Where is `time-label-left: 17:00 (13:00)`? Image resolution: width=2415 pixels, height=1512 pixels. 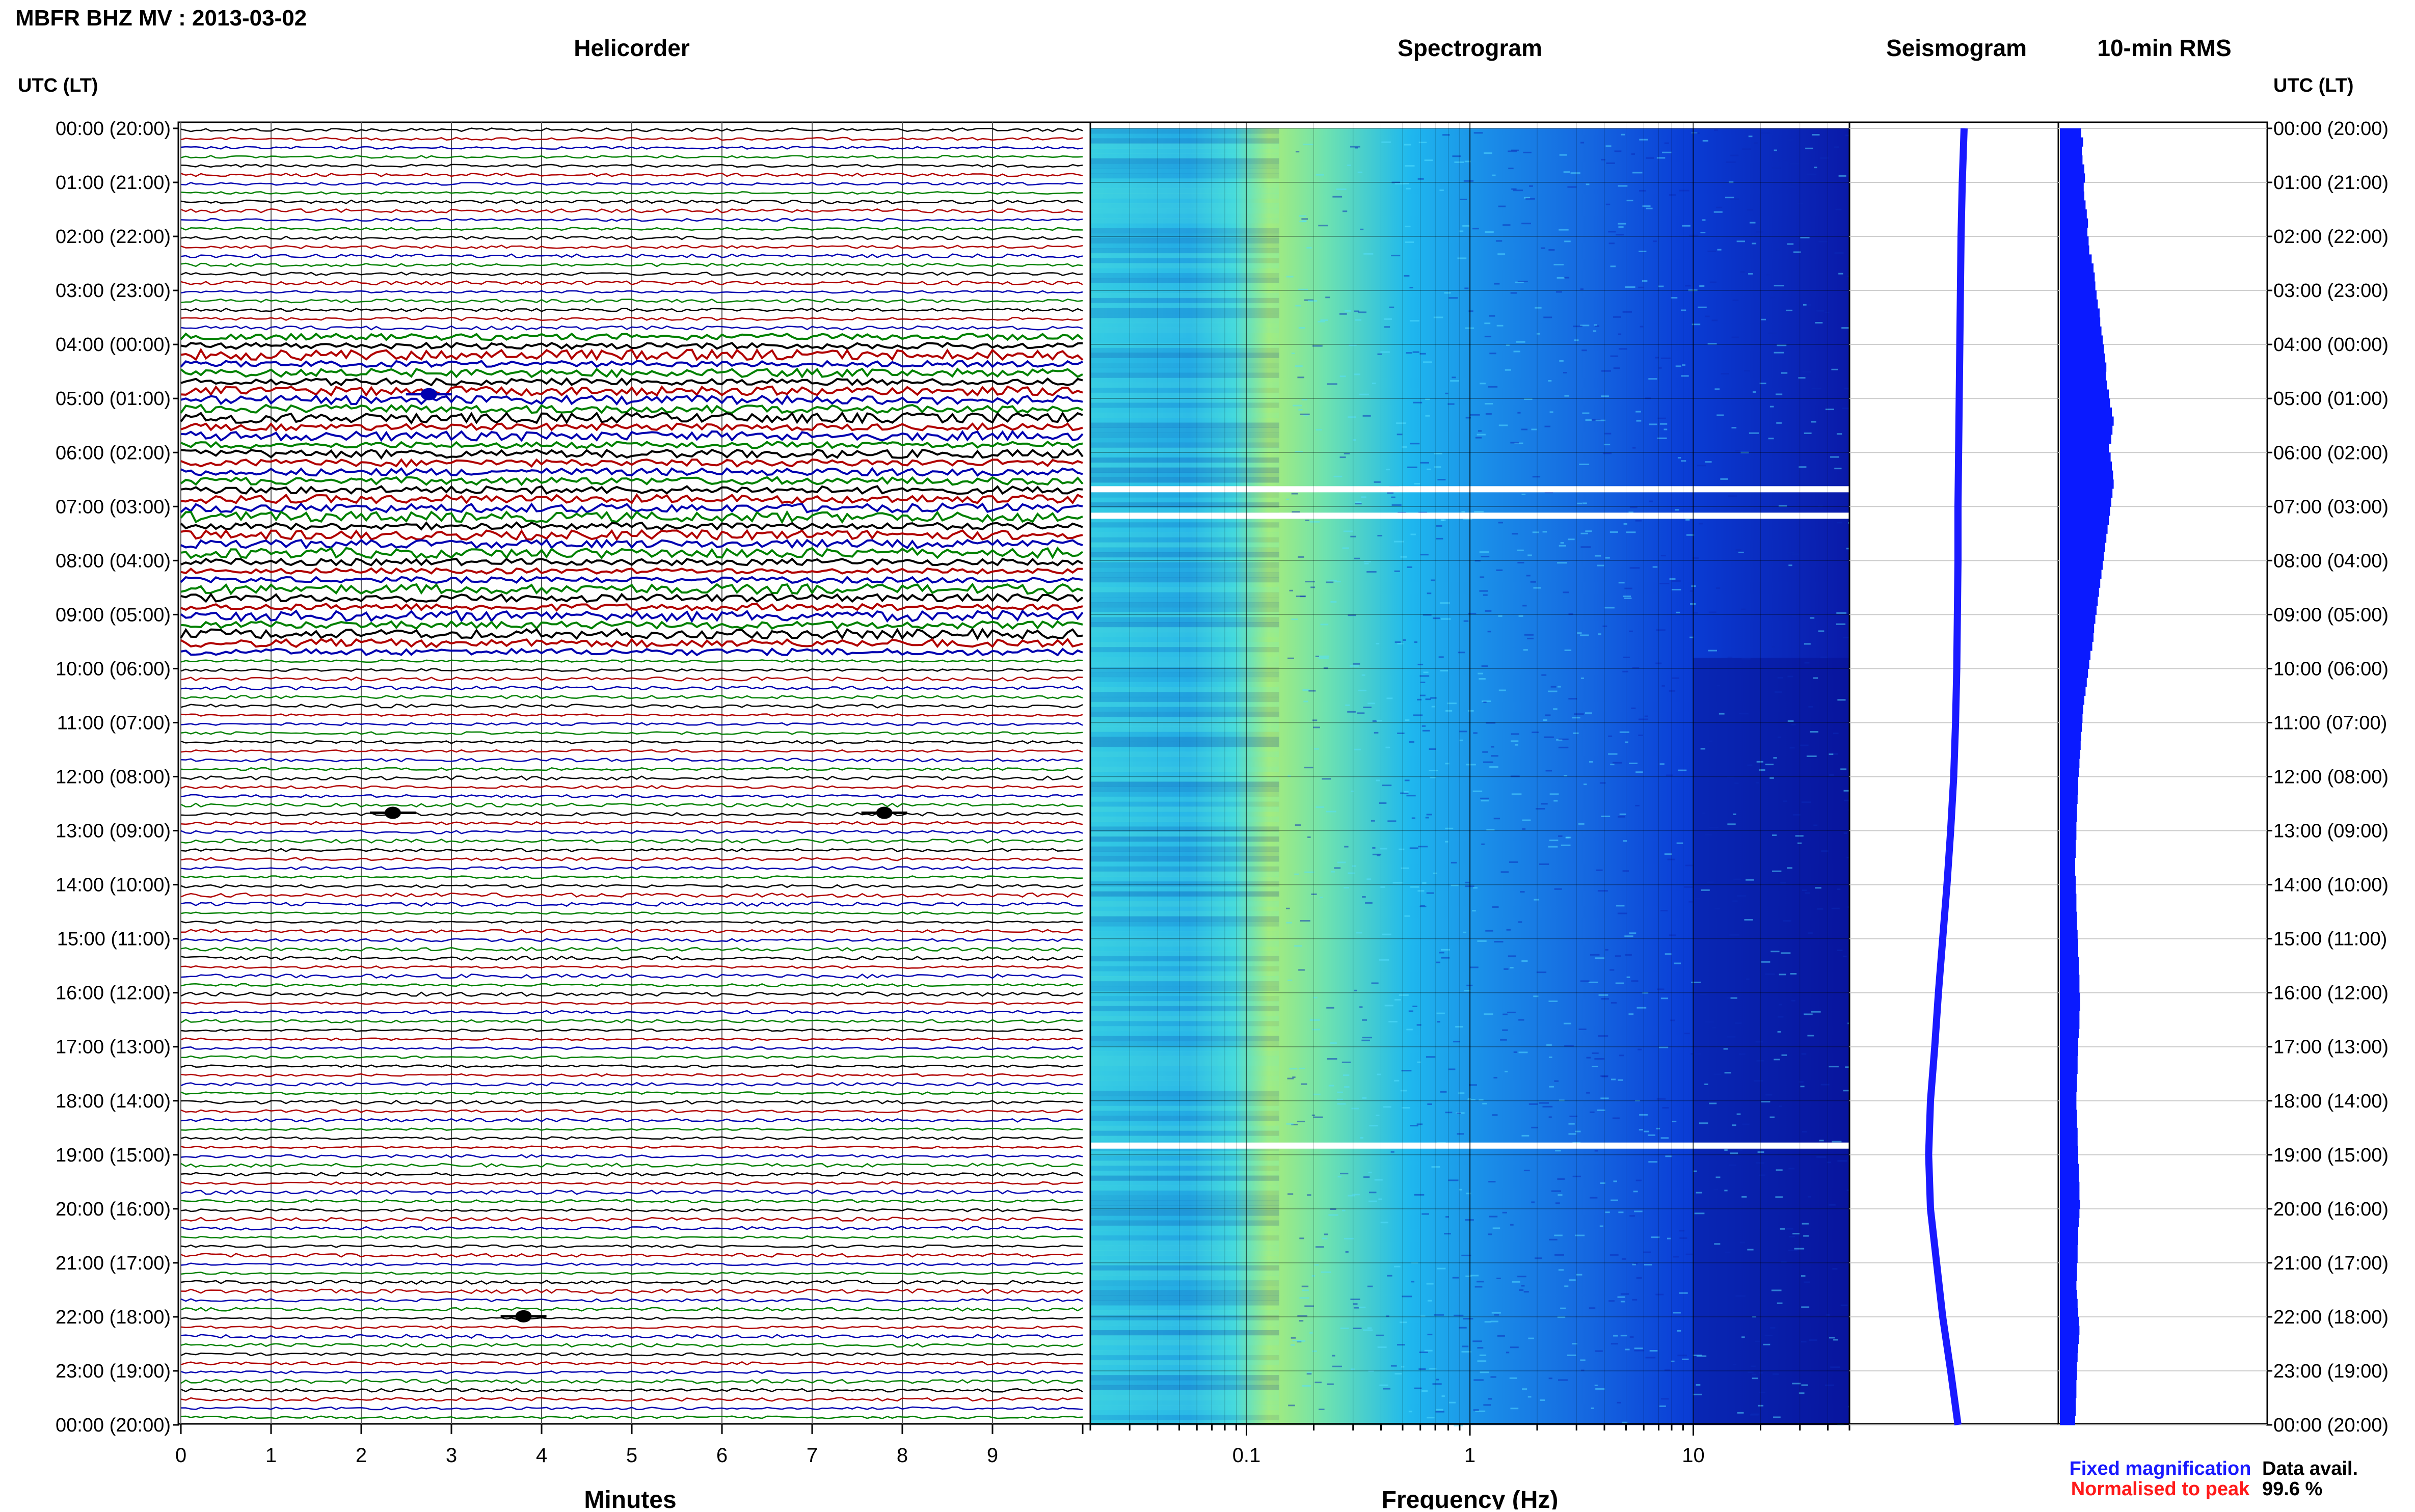 time-label-left: 17:00 (13:00) is located at coordinates (113, 1047).